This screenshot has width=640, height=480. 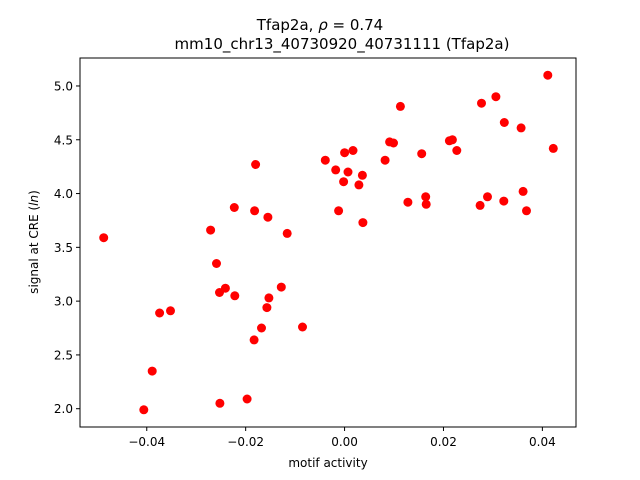 What do you see at coordinates (344, 442) in the screenshot?
I see `x-tick-label: 0.00` at bounding box center [344, 442].